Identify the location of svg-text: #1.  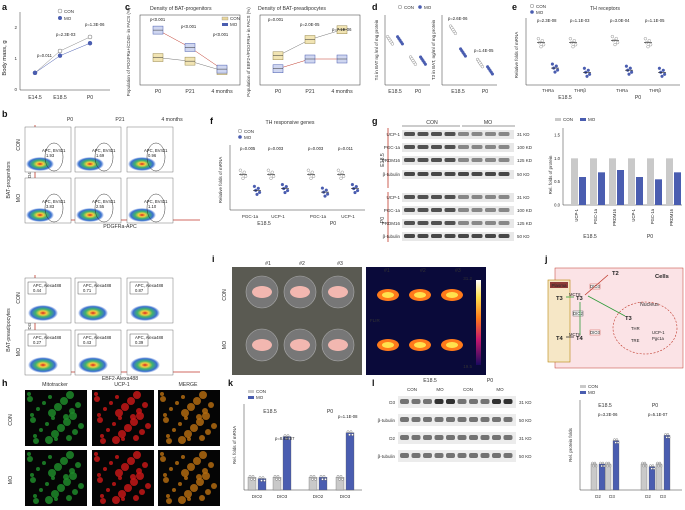
(387, 271).